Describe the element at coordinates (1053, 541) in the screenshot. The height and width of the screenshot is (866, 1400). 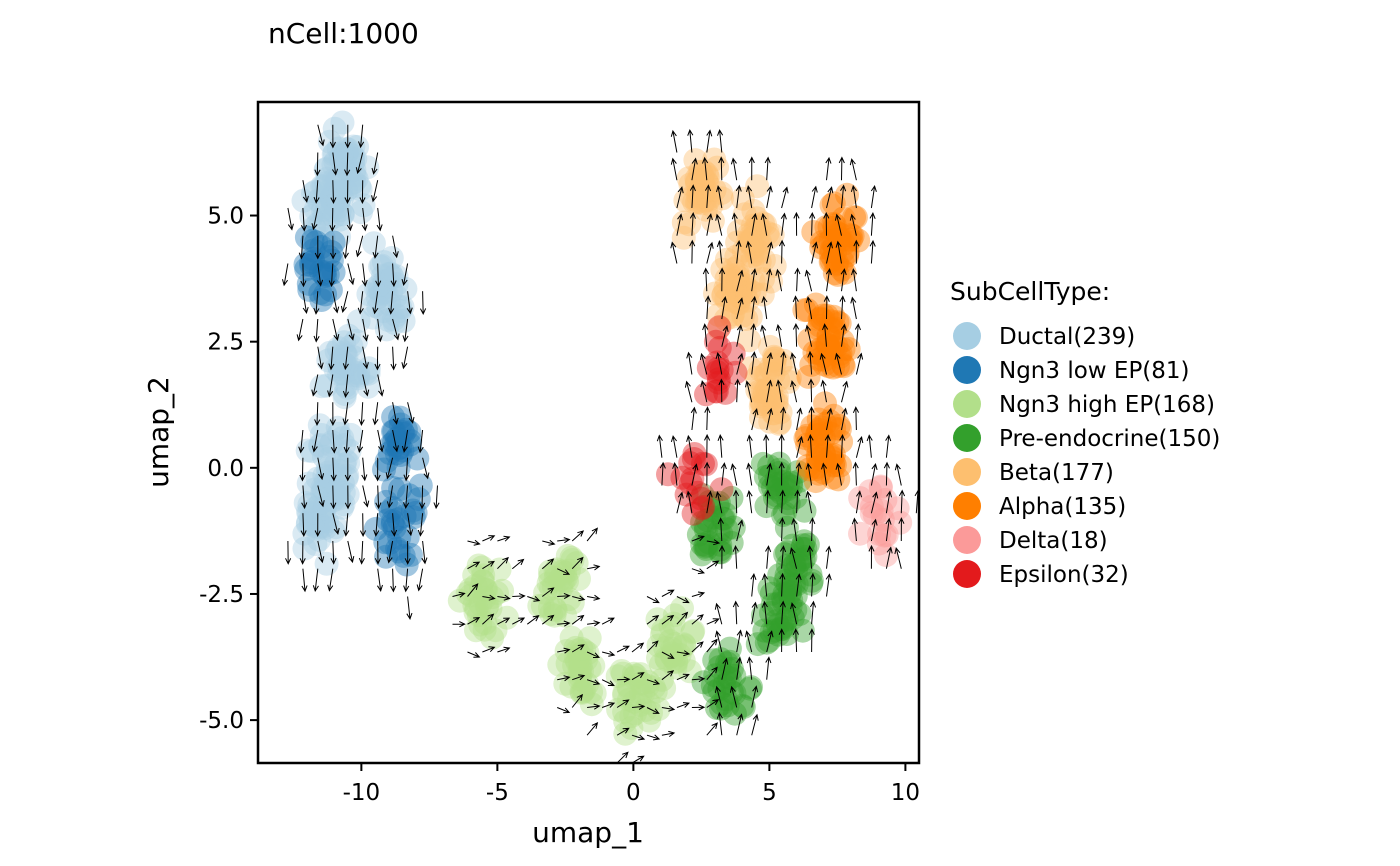
I see `legend-label: Delta(18)` at that location.